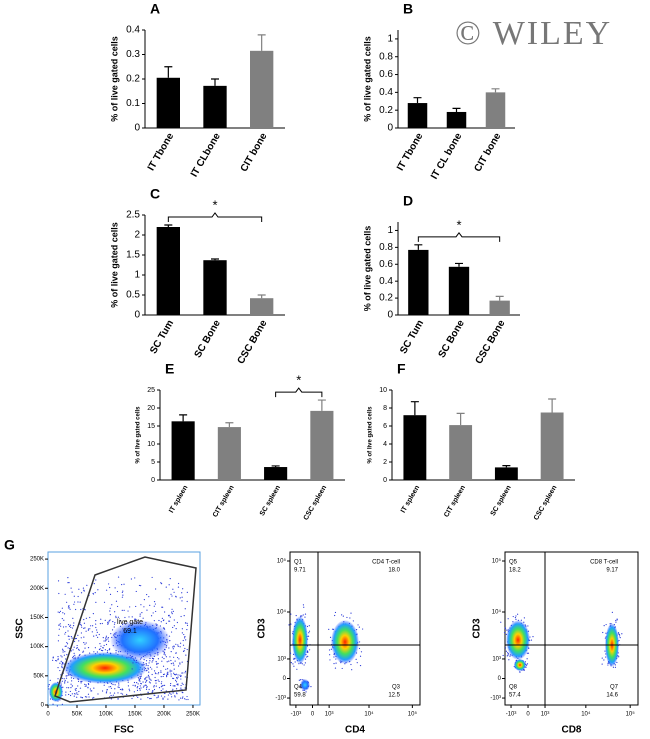 The height and width of the screenshot is (739, 650). Describe the element at coordinates (137, 275) in the screenshot. I see `y-tick-label: 1` at that location.